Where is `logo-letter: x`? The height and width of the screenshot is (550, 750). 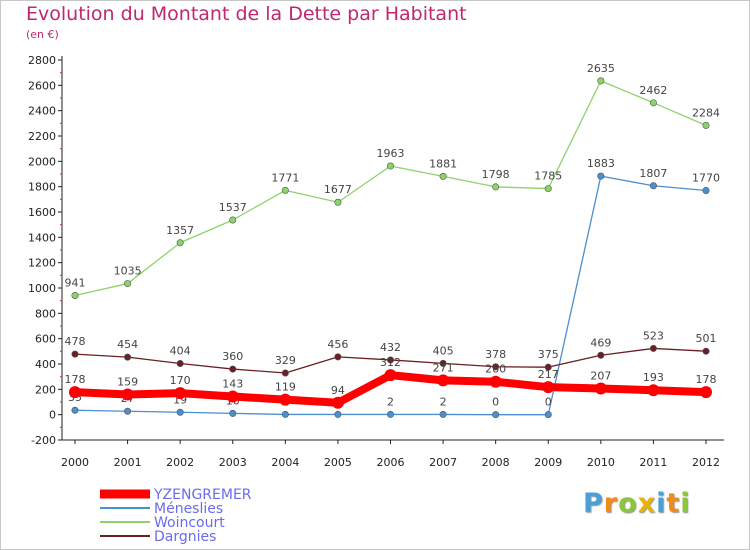
logo-letter: x is located at coordinates (647, 503).